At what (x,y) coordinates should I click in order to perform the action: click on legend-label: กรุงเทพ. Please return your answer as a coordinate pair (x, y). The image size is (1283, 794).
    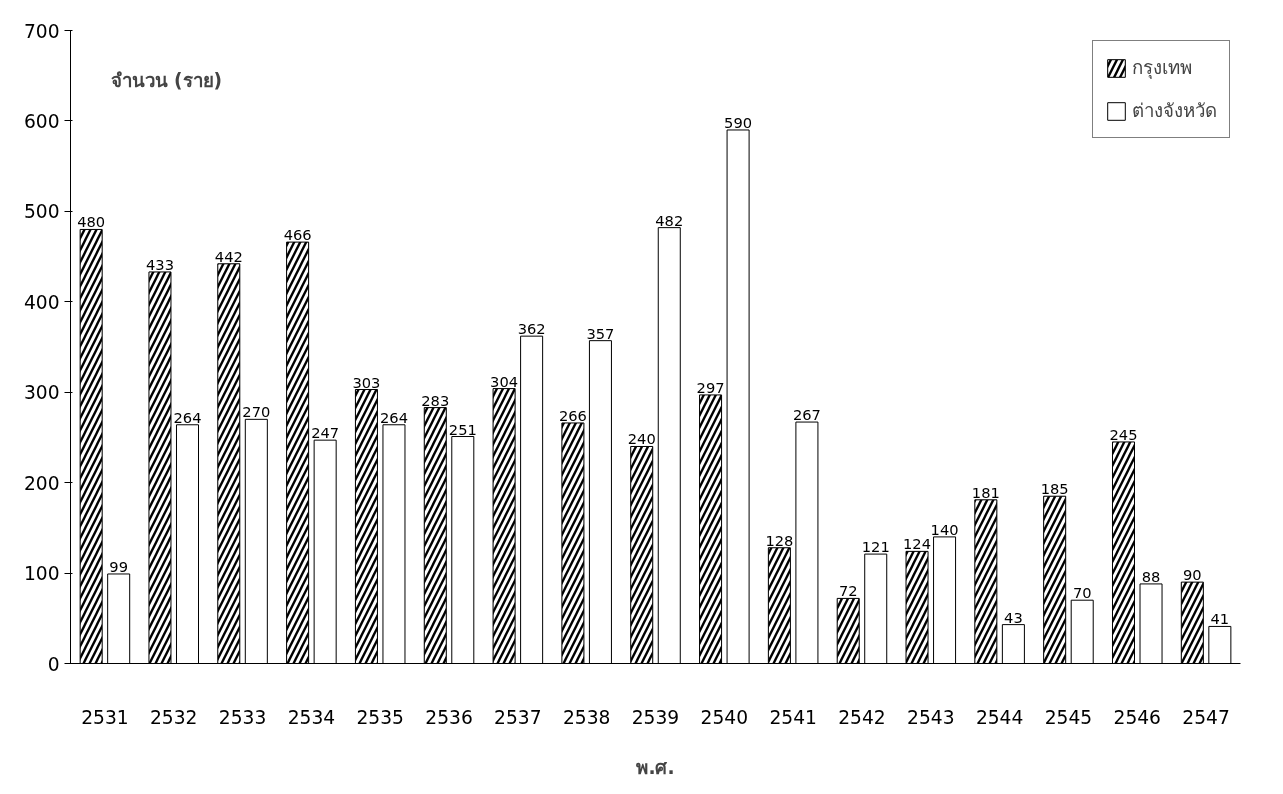
    Looking at the image, I should click on (1162, 68).